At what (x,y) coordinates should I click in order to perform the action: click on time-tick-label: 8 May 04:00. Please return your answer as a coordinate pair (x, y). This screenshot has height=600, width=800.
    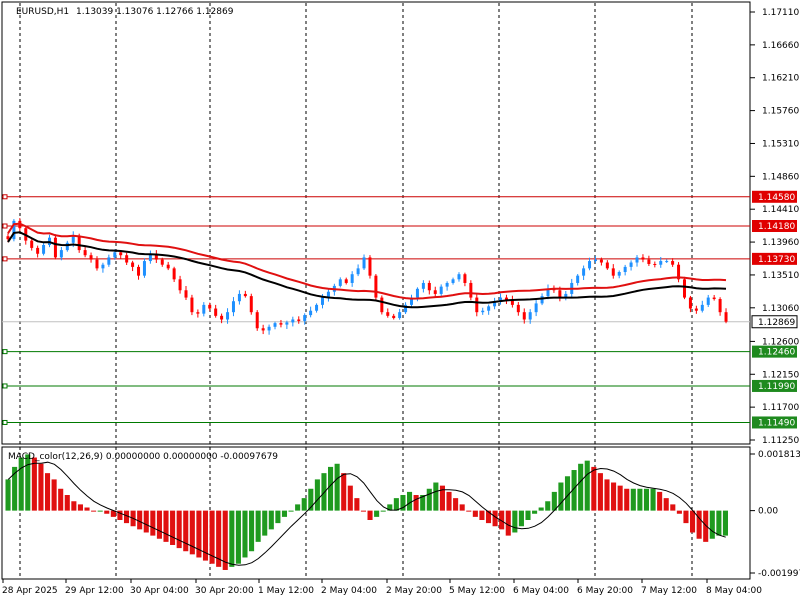
    Looking at the image, I should click on (734, 591).